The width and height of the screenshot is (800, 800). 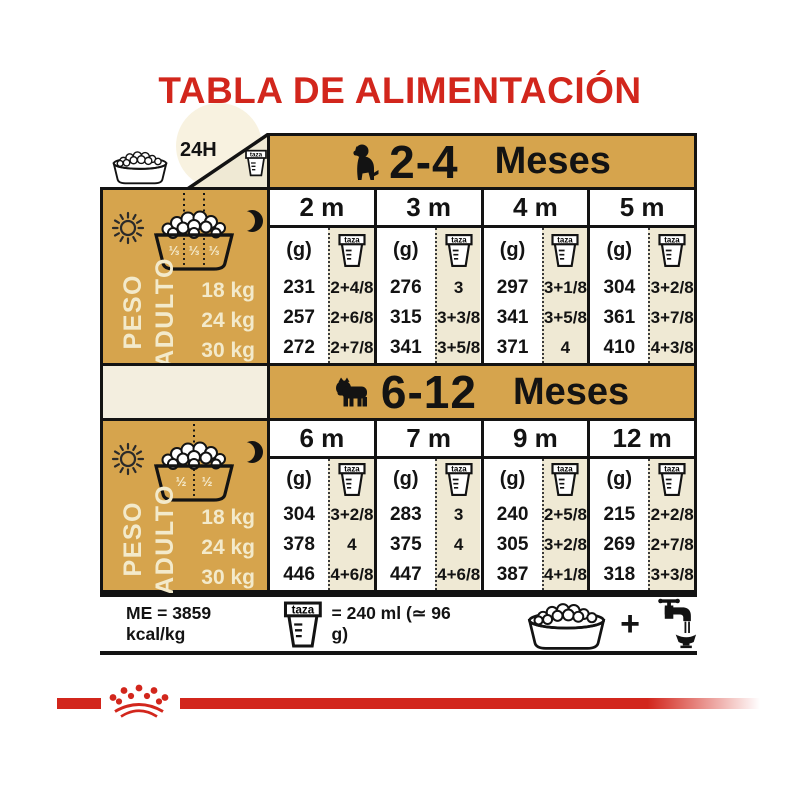 I want to click on ration-panel-6-12: ½ ½ PESO ADULTO 18 kg 24 kg 30 kg, so click(x=185, y=506).